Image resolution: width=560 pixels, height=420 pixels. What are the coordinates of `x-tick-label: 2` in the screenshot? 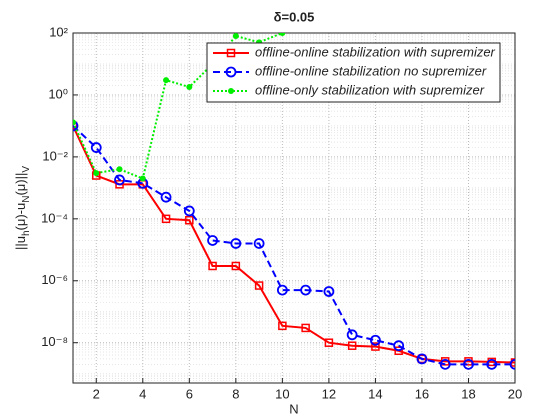 It's located at (96, 393).